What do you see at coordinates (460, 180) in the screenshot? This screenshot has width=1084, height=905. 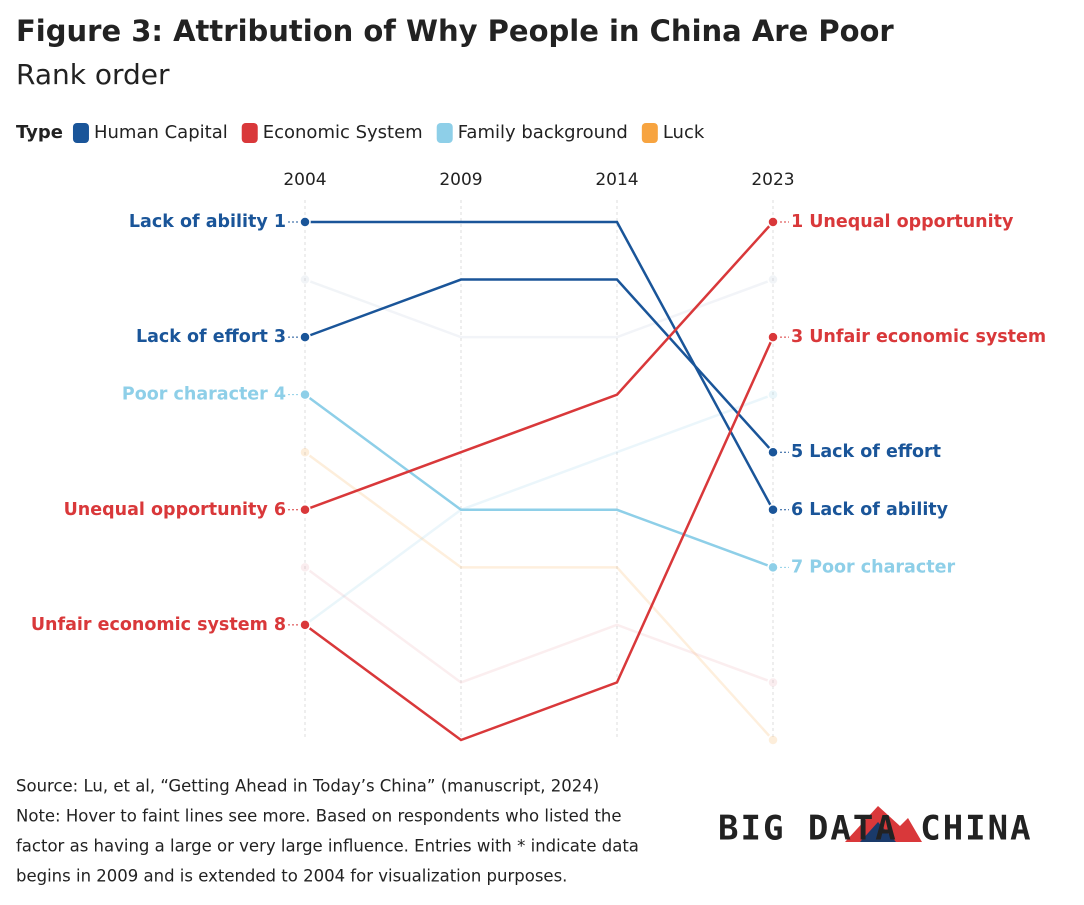 I see `x-tick-label: 2009` at bounding box center [460, 180].